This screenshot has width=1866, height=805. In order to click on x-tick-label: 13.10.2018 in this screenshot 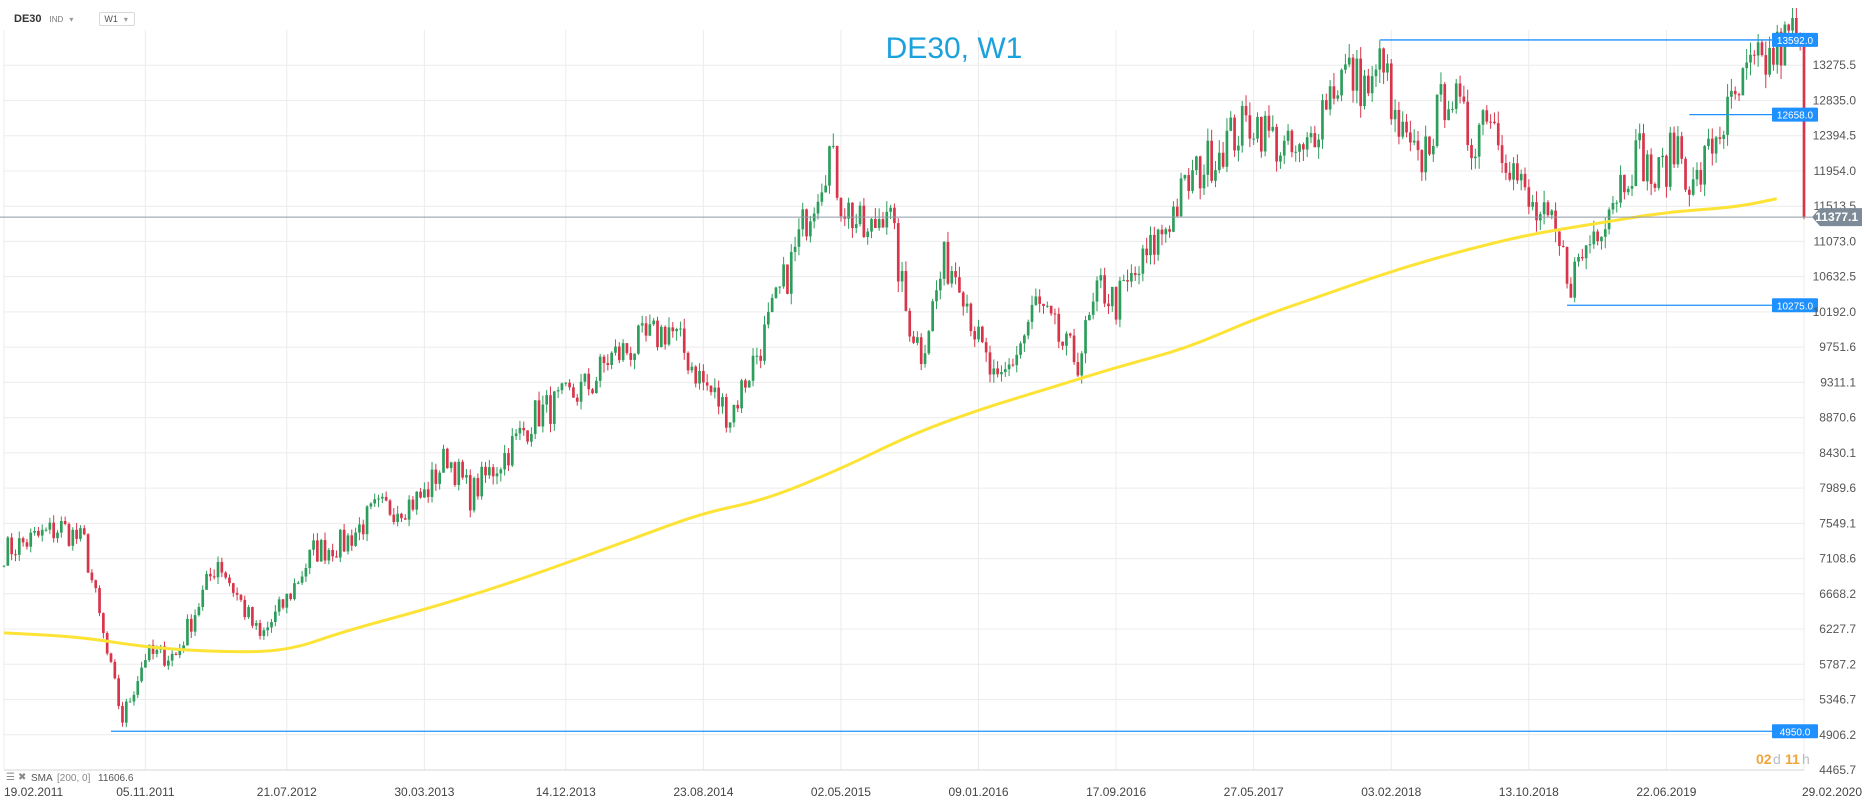, I will do `click(1529, 792)`.